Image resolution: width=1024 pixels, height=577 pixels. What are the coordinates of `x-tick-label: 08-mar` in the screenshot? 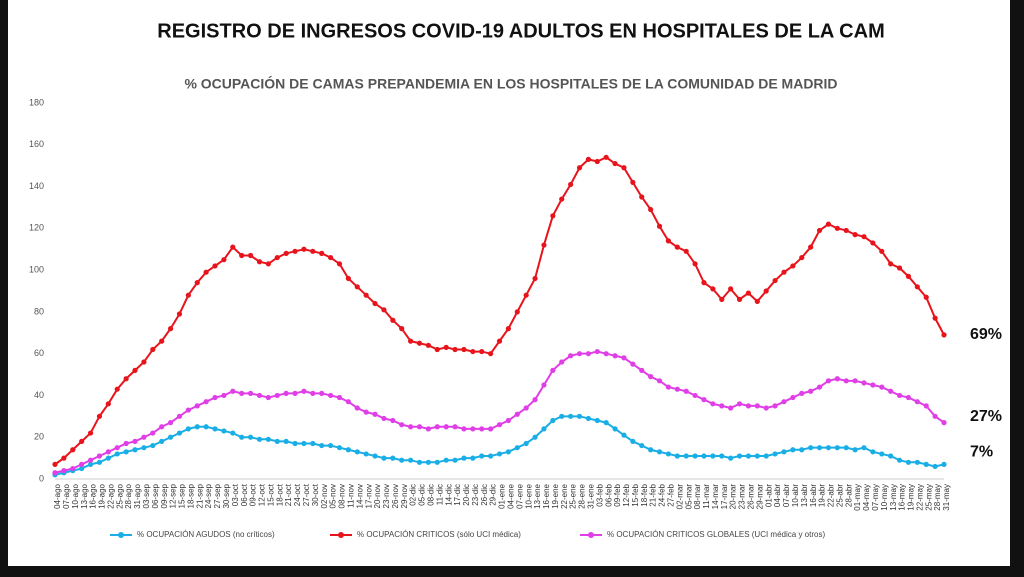 It's located at (697, 497).